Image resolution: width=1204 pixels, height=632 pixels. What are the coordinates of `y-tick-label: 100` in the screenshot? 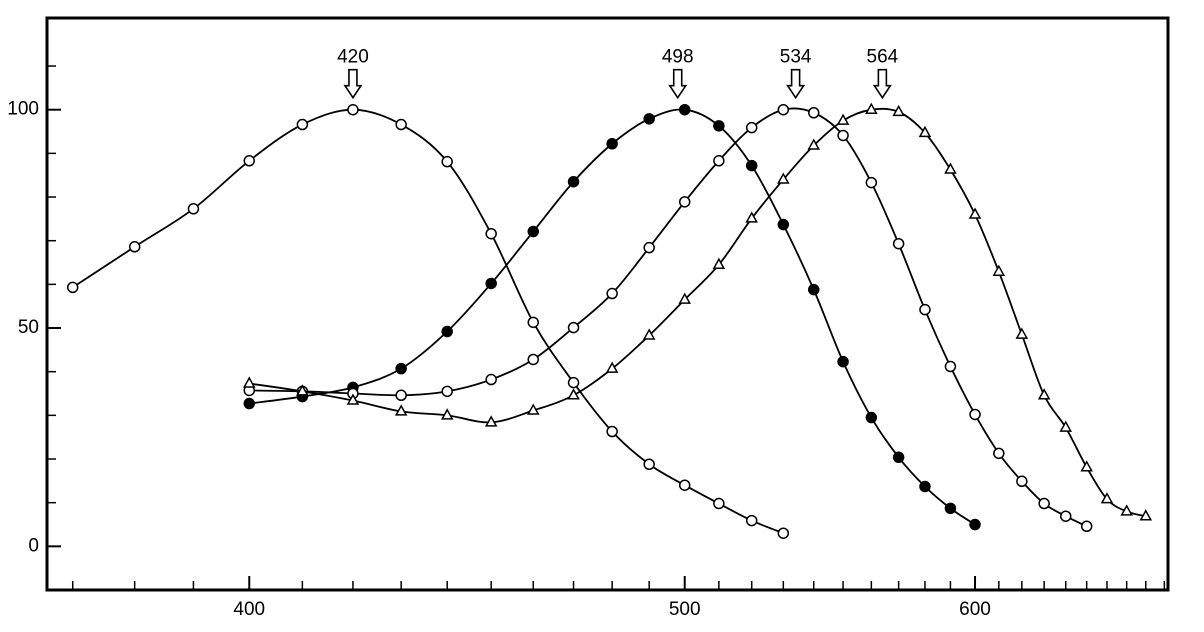 It's located at (23, 109).